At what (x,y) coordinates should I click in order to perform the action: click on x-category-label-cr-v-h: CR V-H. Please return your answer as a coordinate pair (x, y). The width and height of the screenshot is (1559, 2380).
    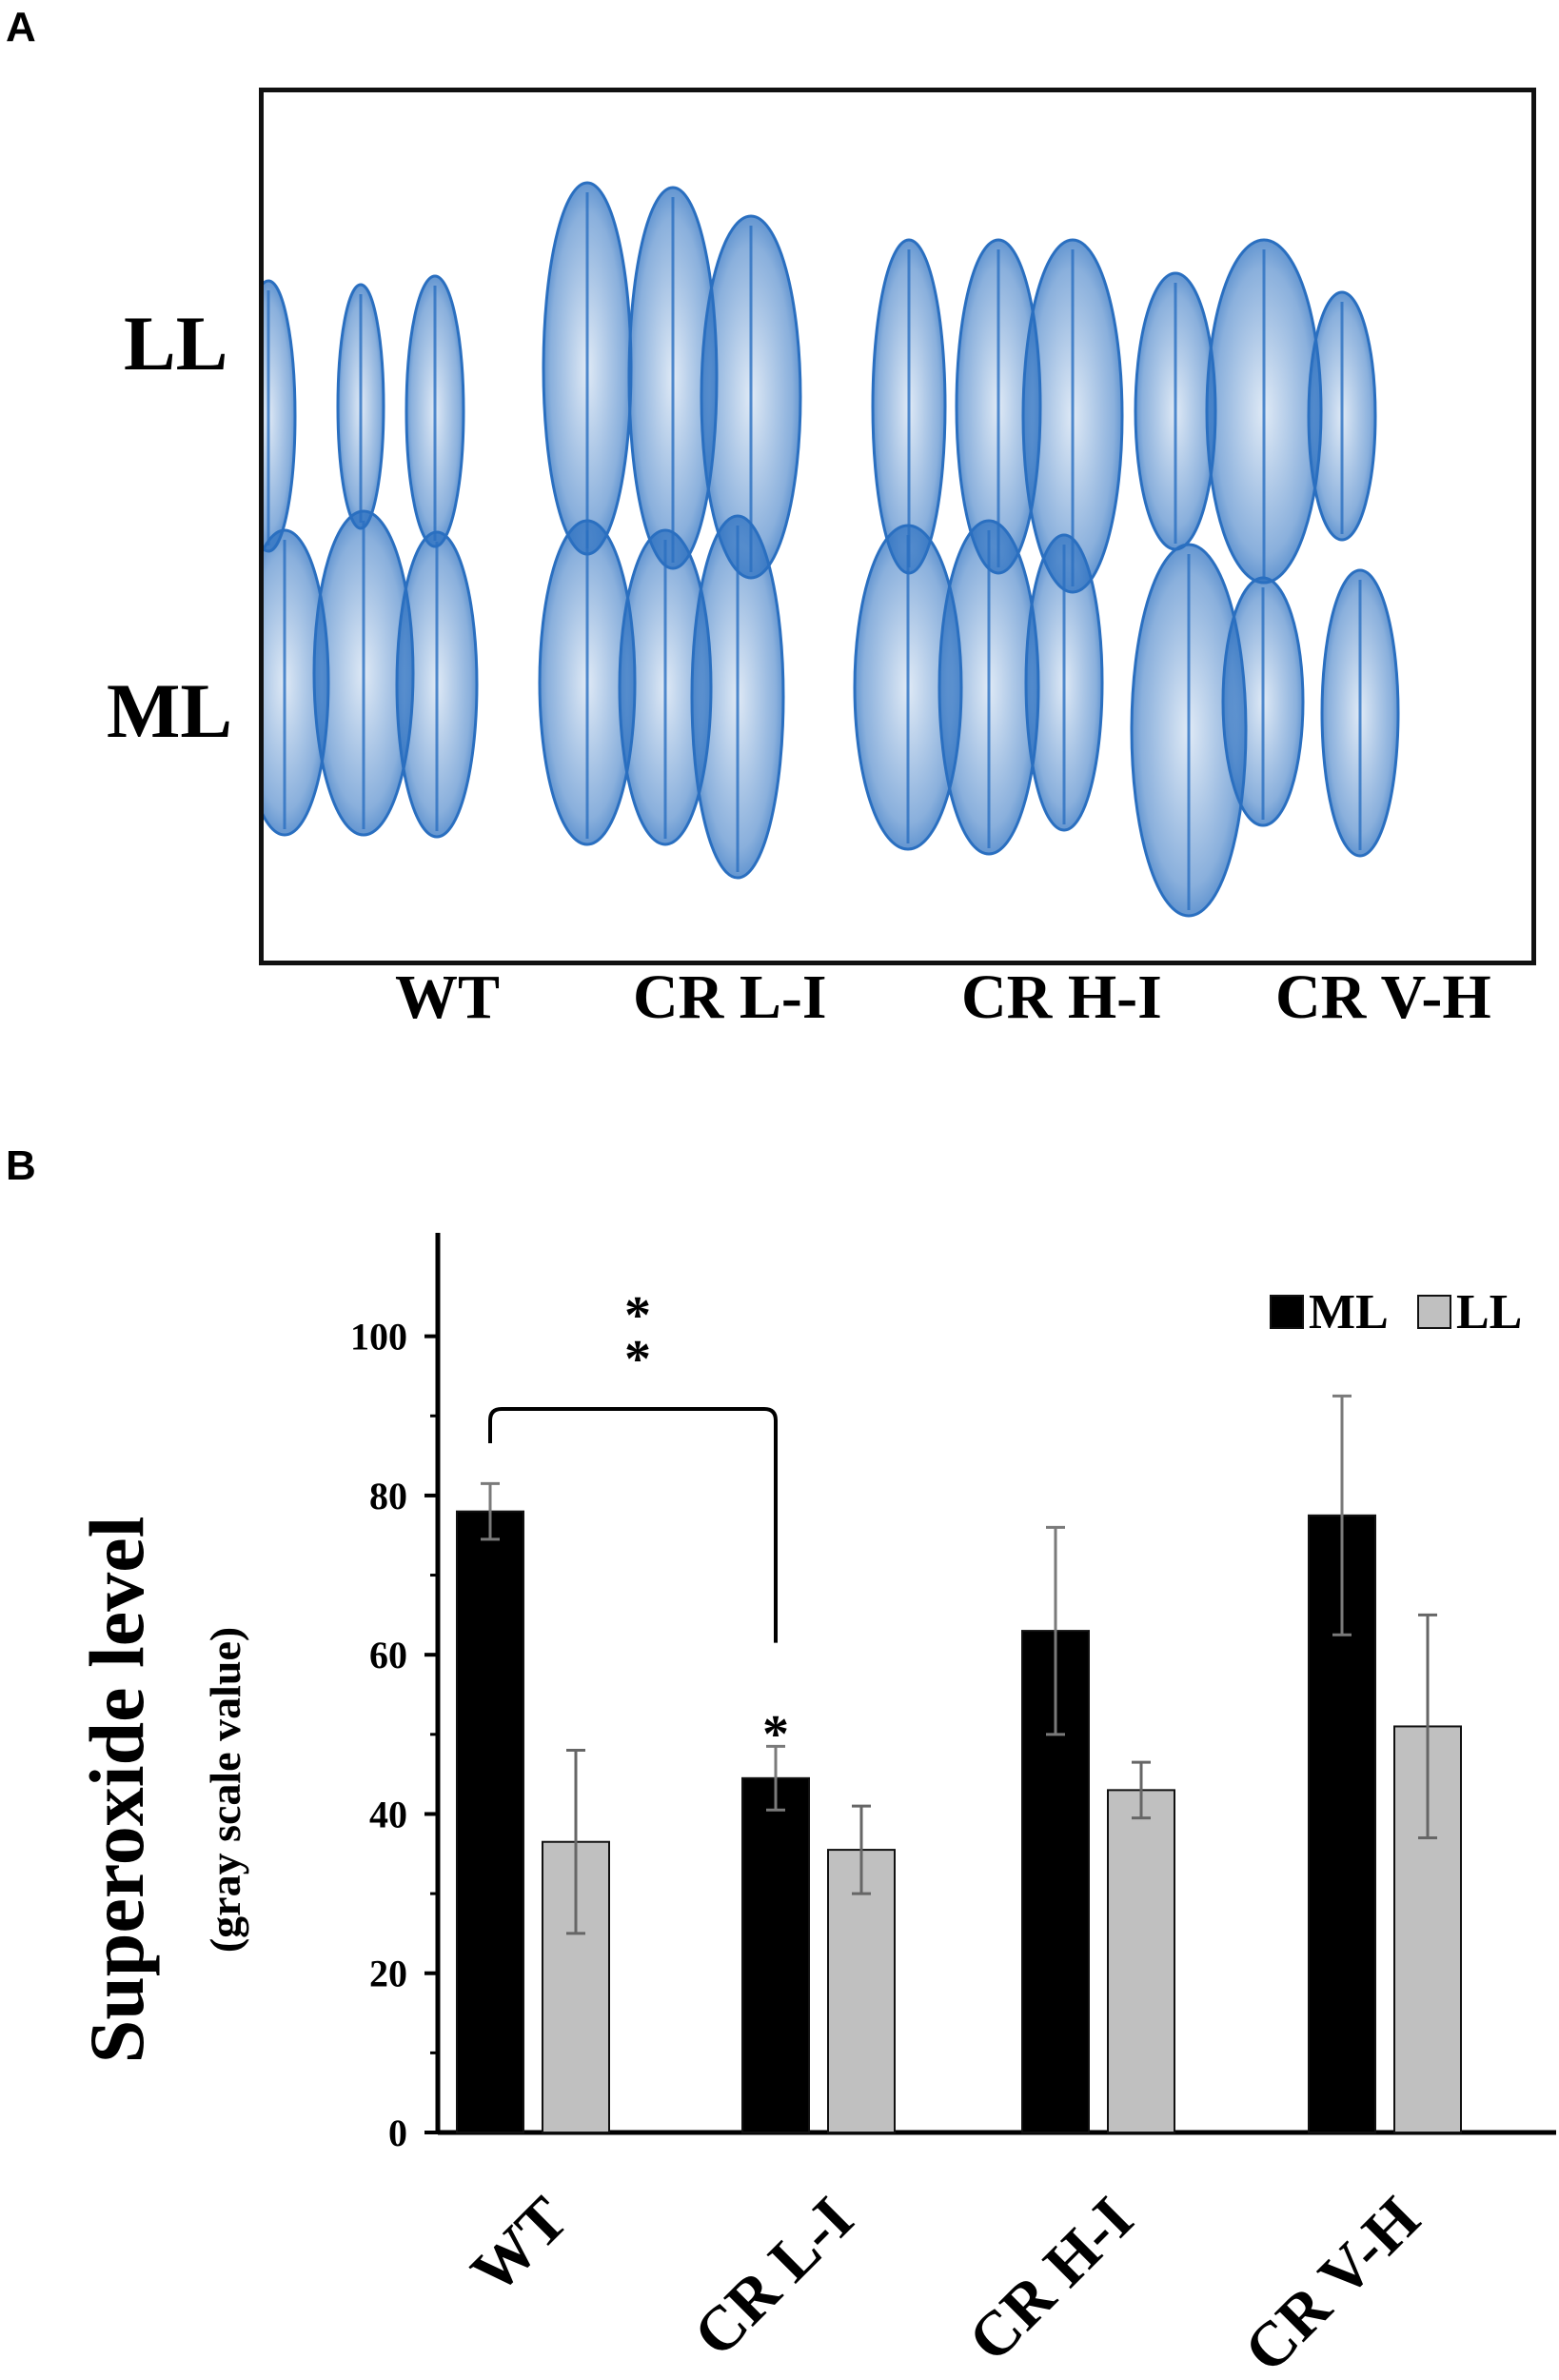
    Looking at the image, I should click on (1332, 2282).